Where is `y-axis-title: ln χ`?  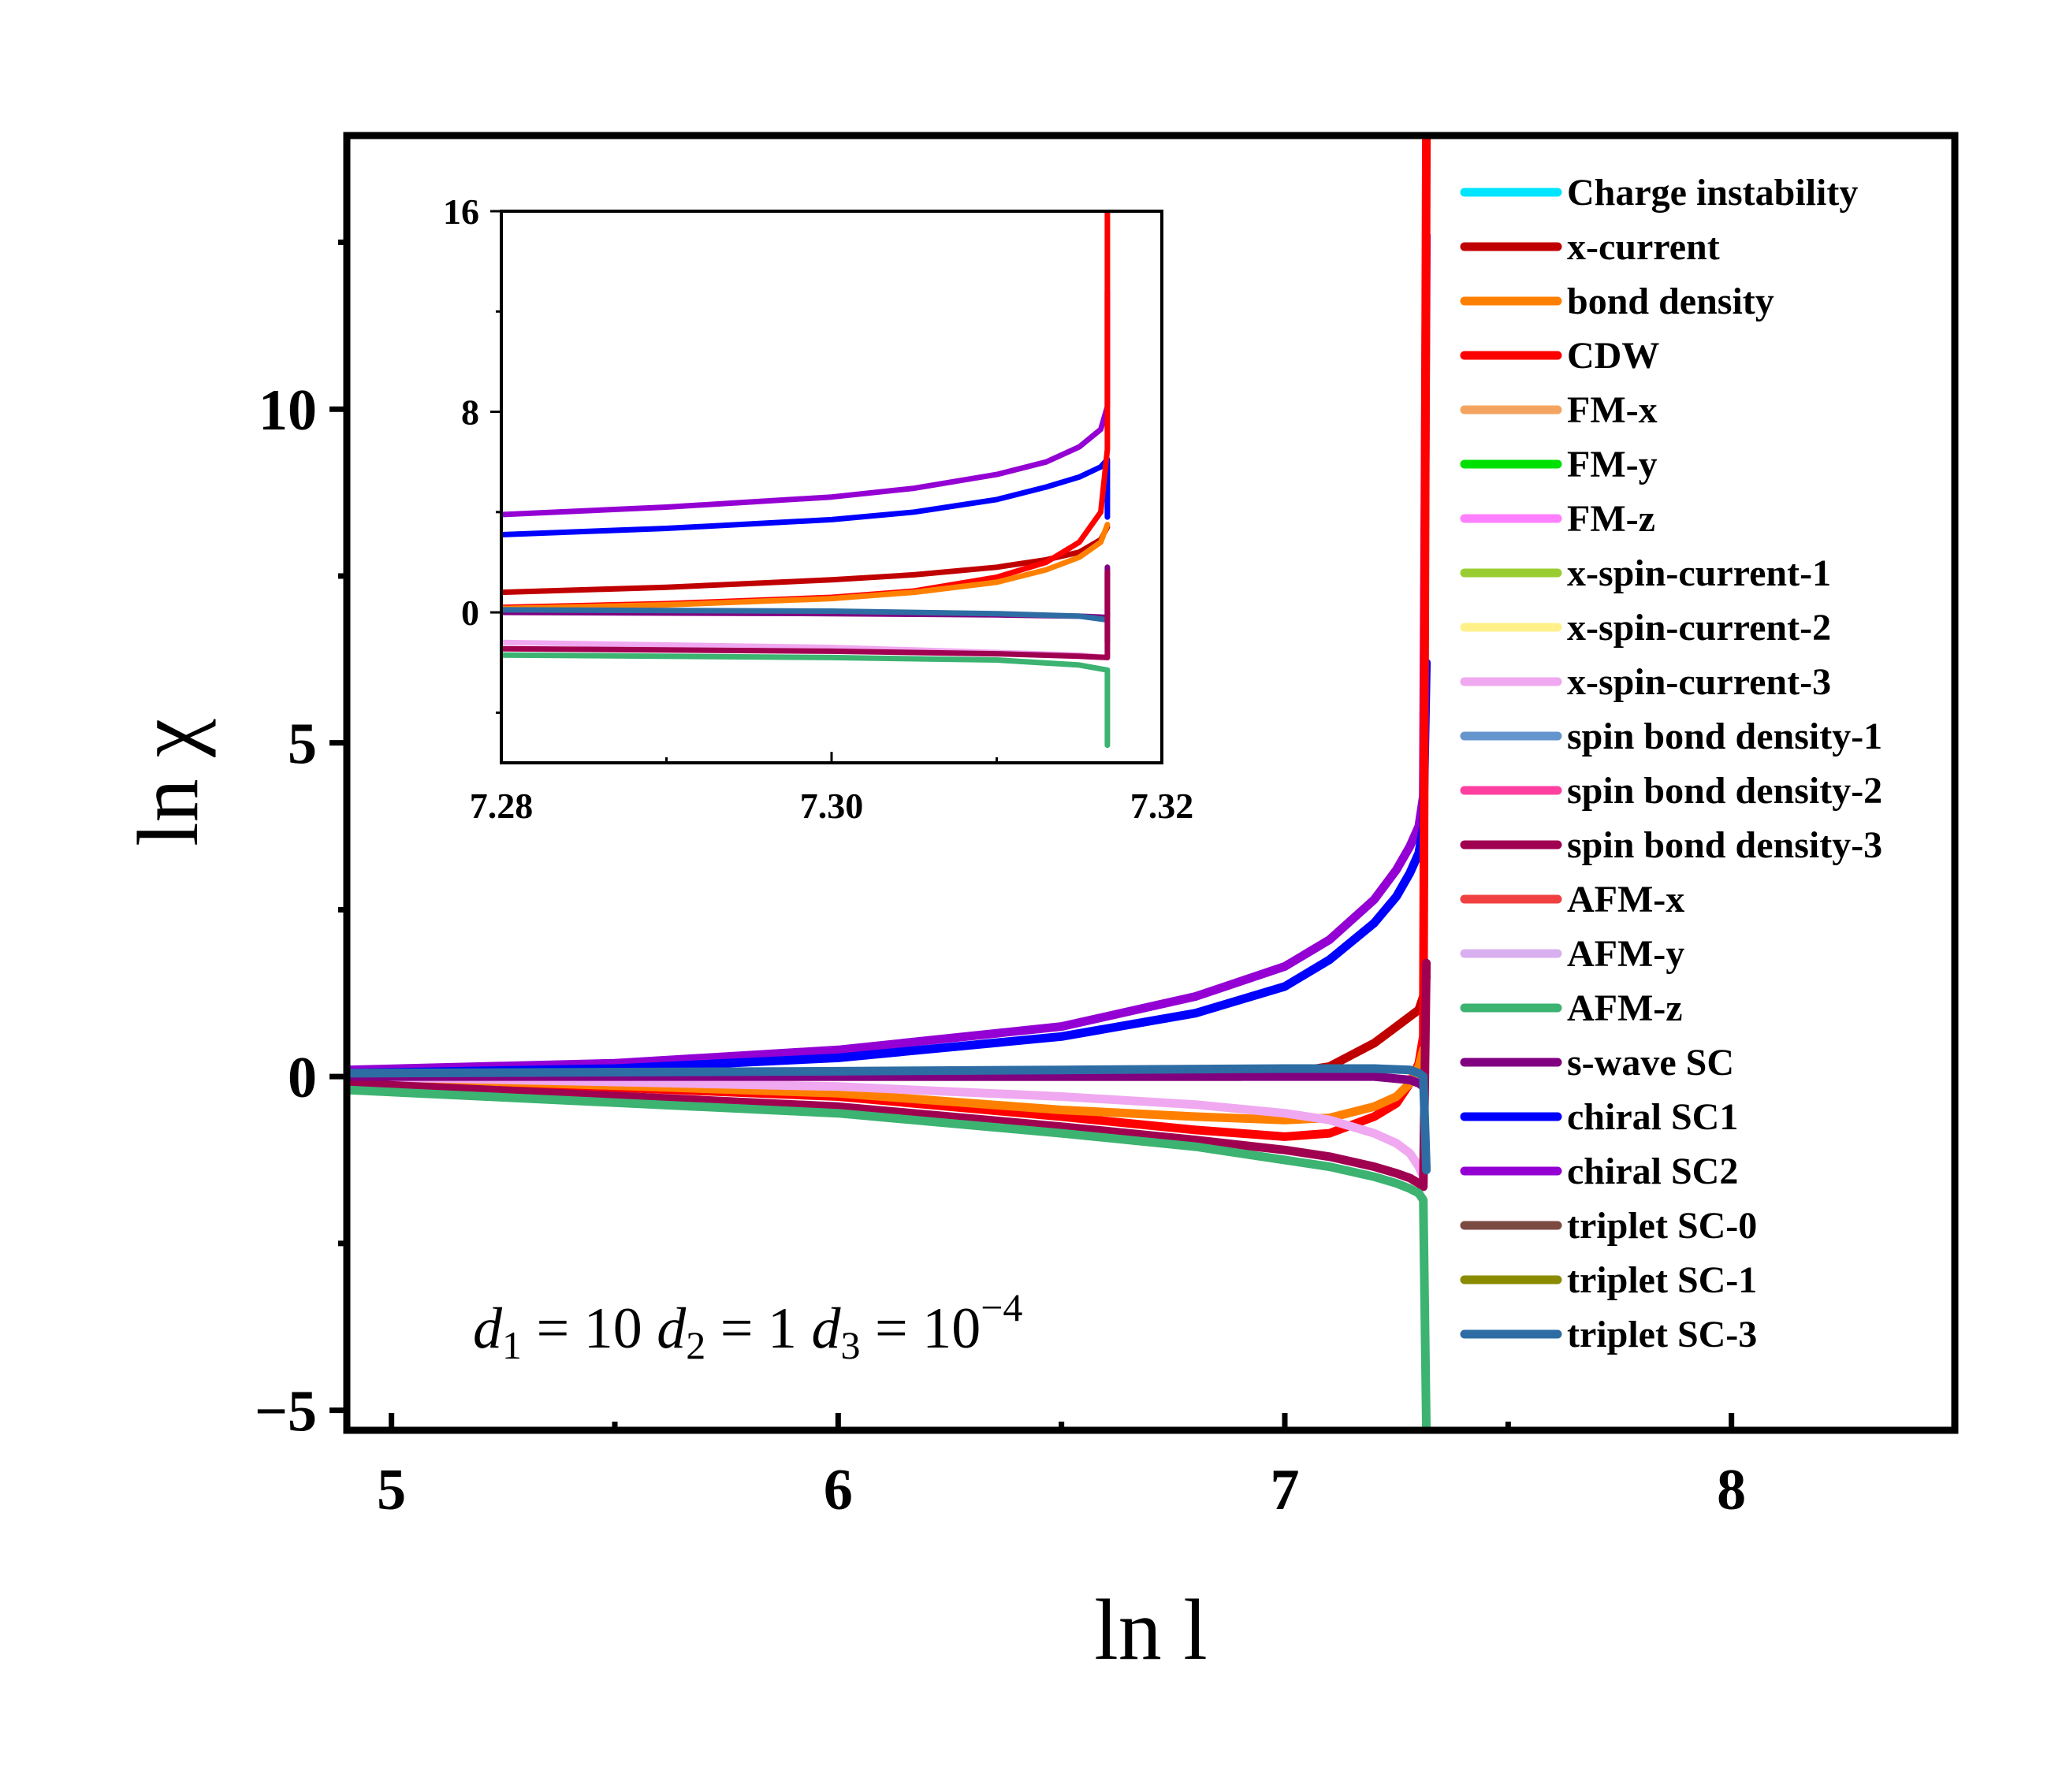
y-axis-title: ln χ is located at coordinates (168, 782).